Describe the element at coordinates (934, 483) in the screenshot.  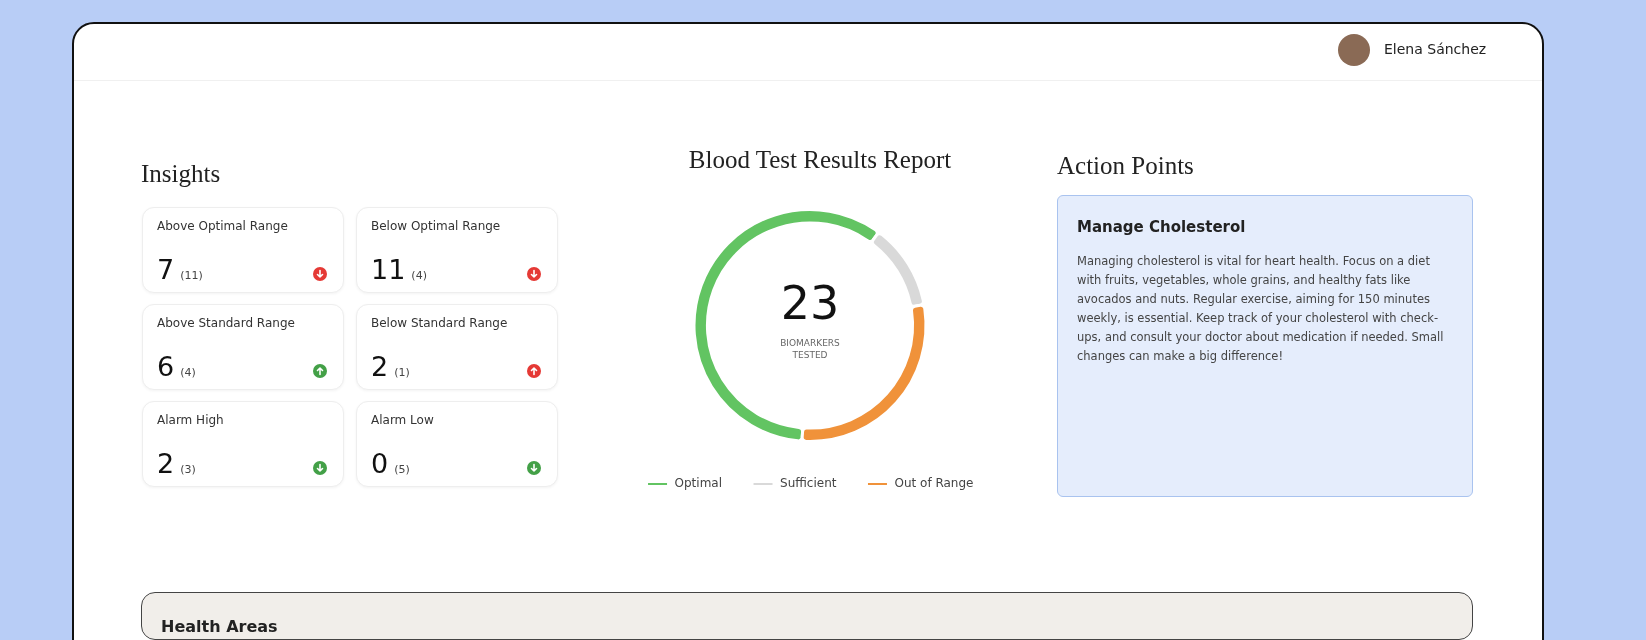
I see `legend-label: Out of Range` at that location.